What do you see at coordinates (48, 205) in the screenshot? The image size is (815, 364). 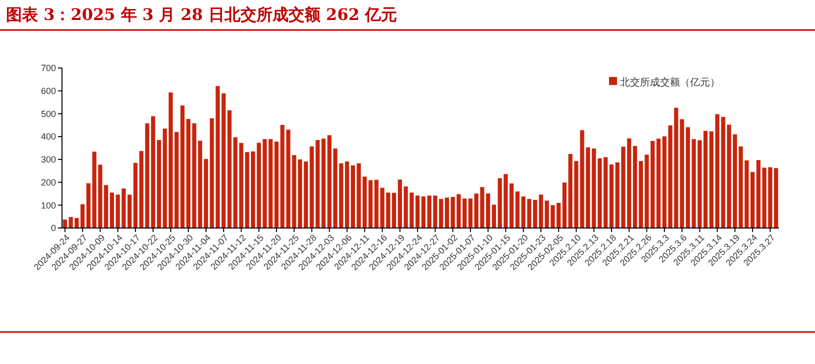 I see `y-tick-label: 100` at bounding box center [48, 205].